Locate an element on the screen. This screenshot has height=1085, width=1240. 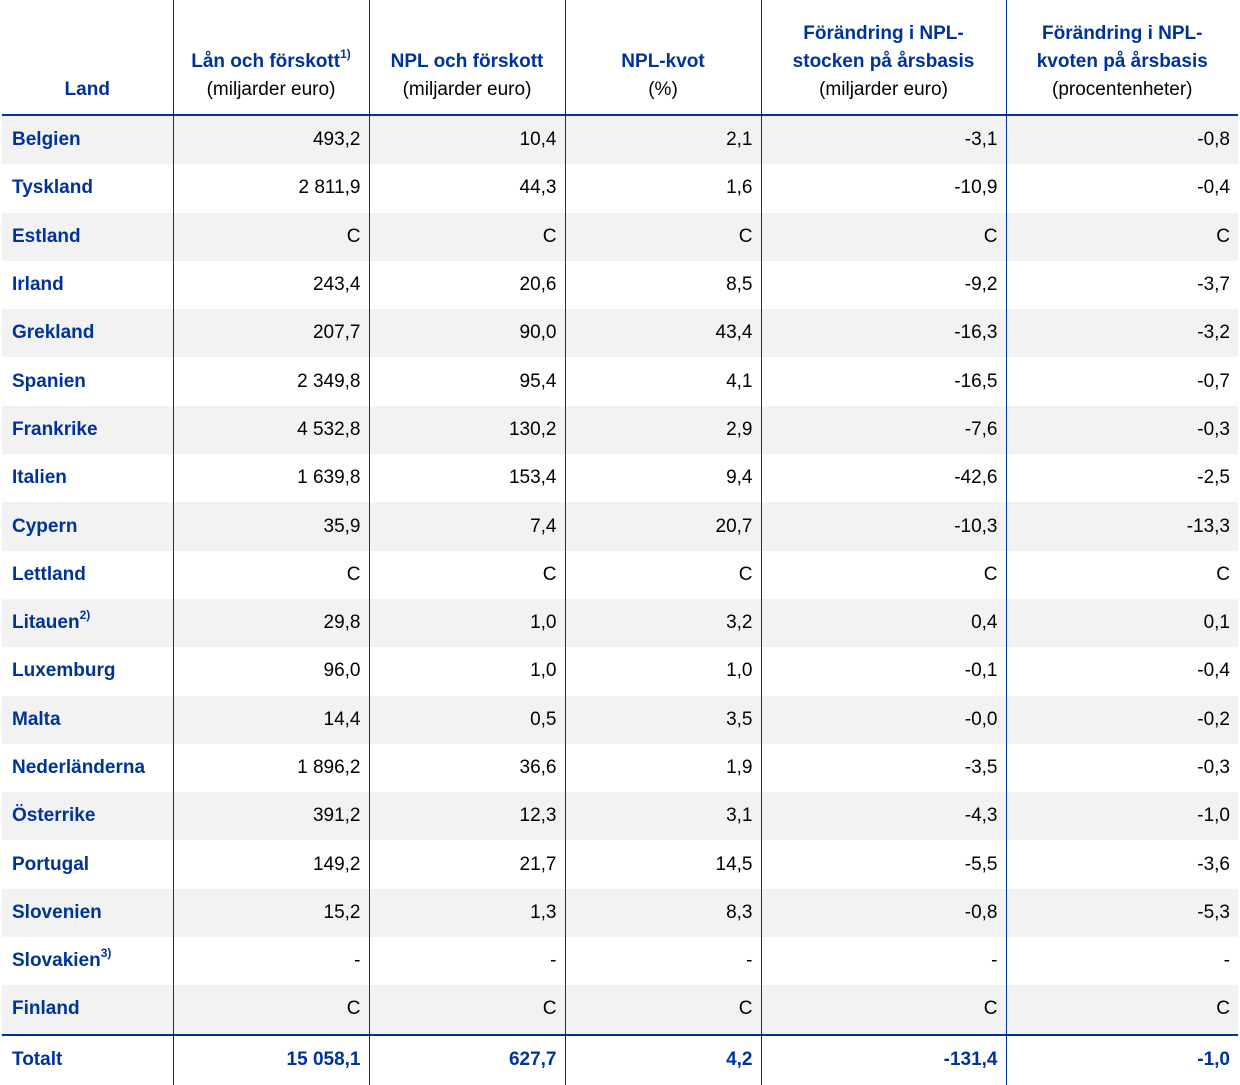
header-npl: NPL och förskott (miljarder euro) is located at coordinates (466, 58).